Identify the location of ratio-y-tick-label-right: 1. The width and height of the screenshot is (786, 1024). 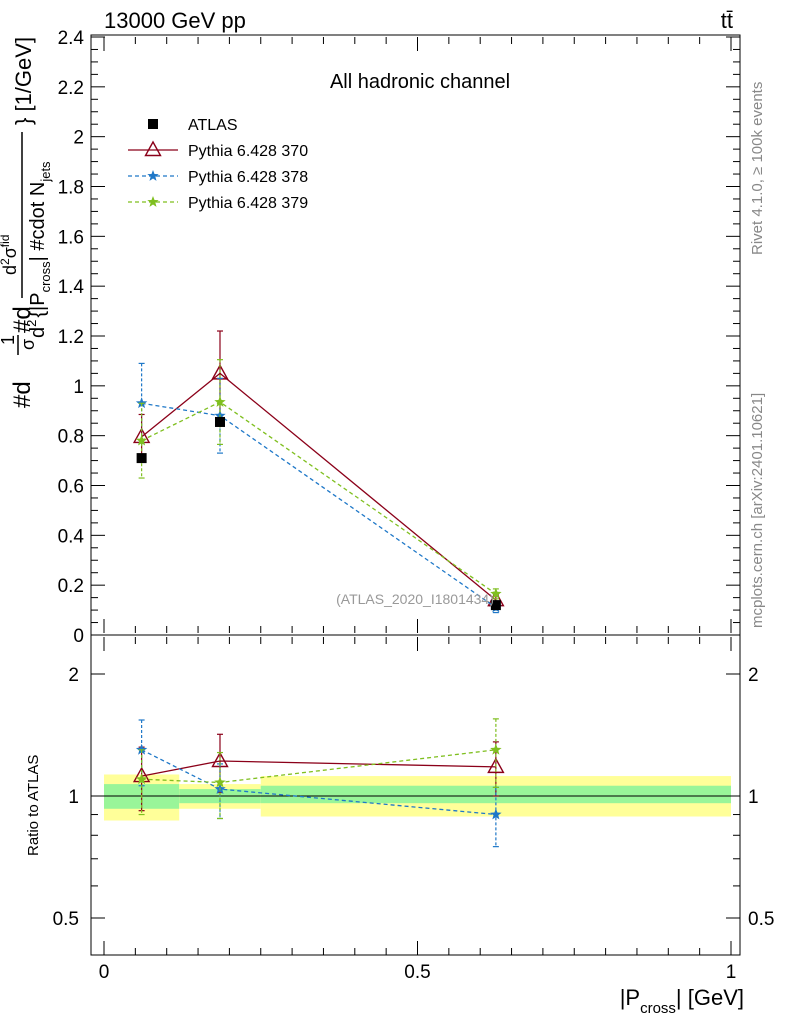
(753, 797).